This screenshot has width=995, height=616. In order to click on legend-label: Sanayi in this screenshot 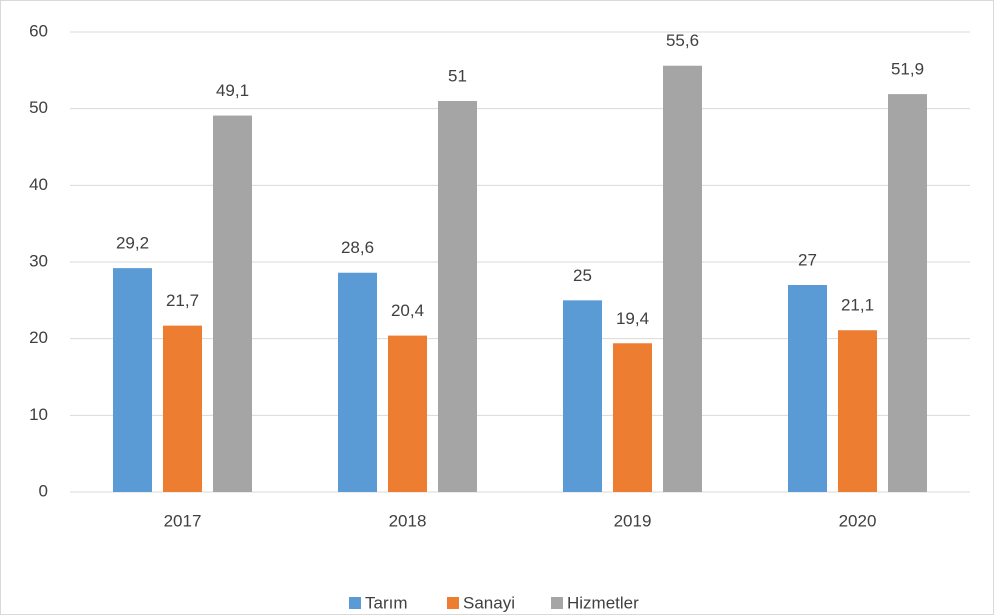, I will do `click(489, 602)`.